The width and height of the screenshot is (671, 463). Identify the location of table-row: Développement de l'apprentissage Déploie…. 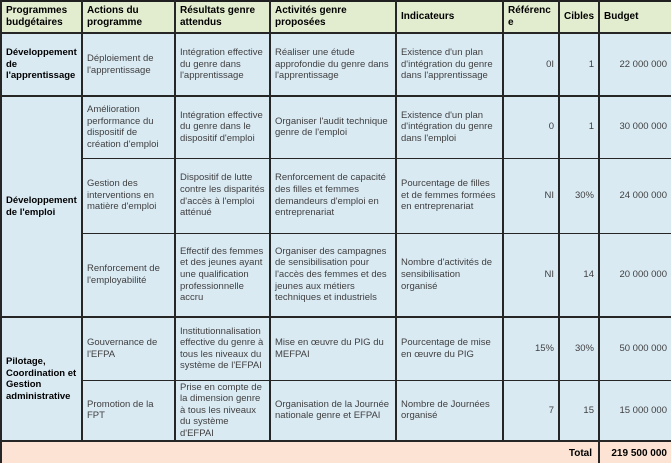
(335, 64).